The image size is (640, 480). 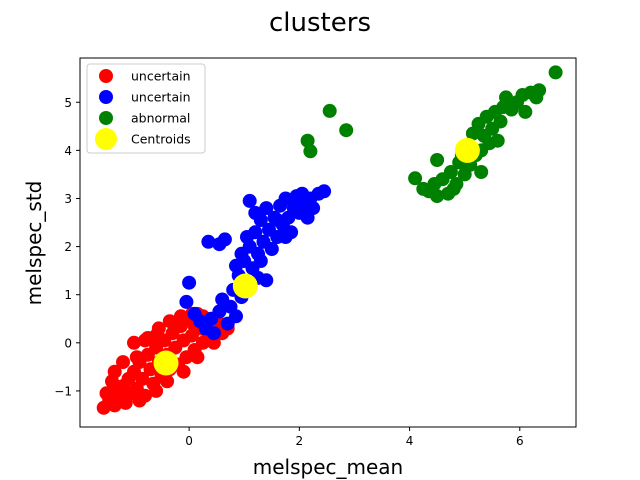 What do you see at coordinates (161, 76) in the screenshot?
I see `legend-label-0: uncertain` at bounding box center [161, 76].